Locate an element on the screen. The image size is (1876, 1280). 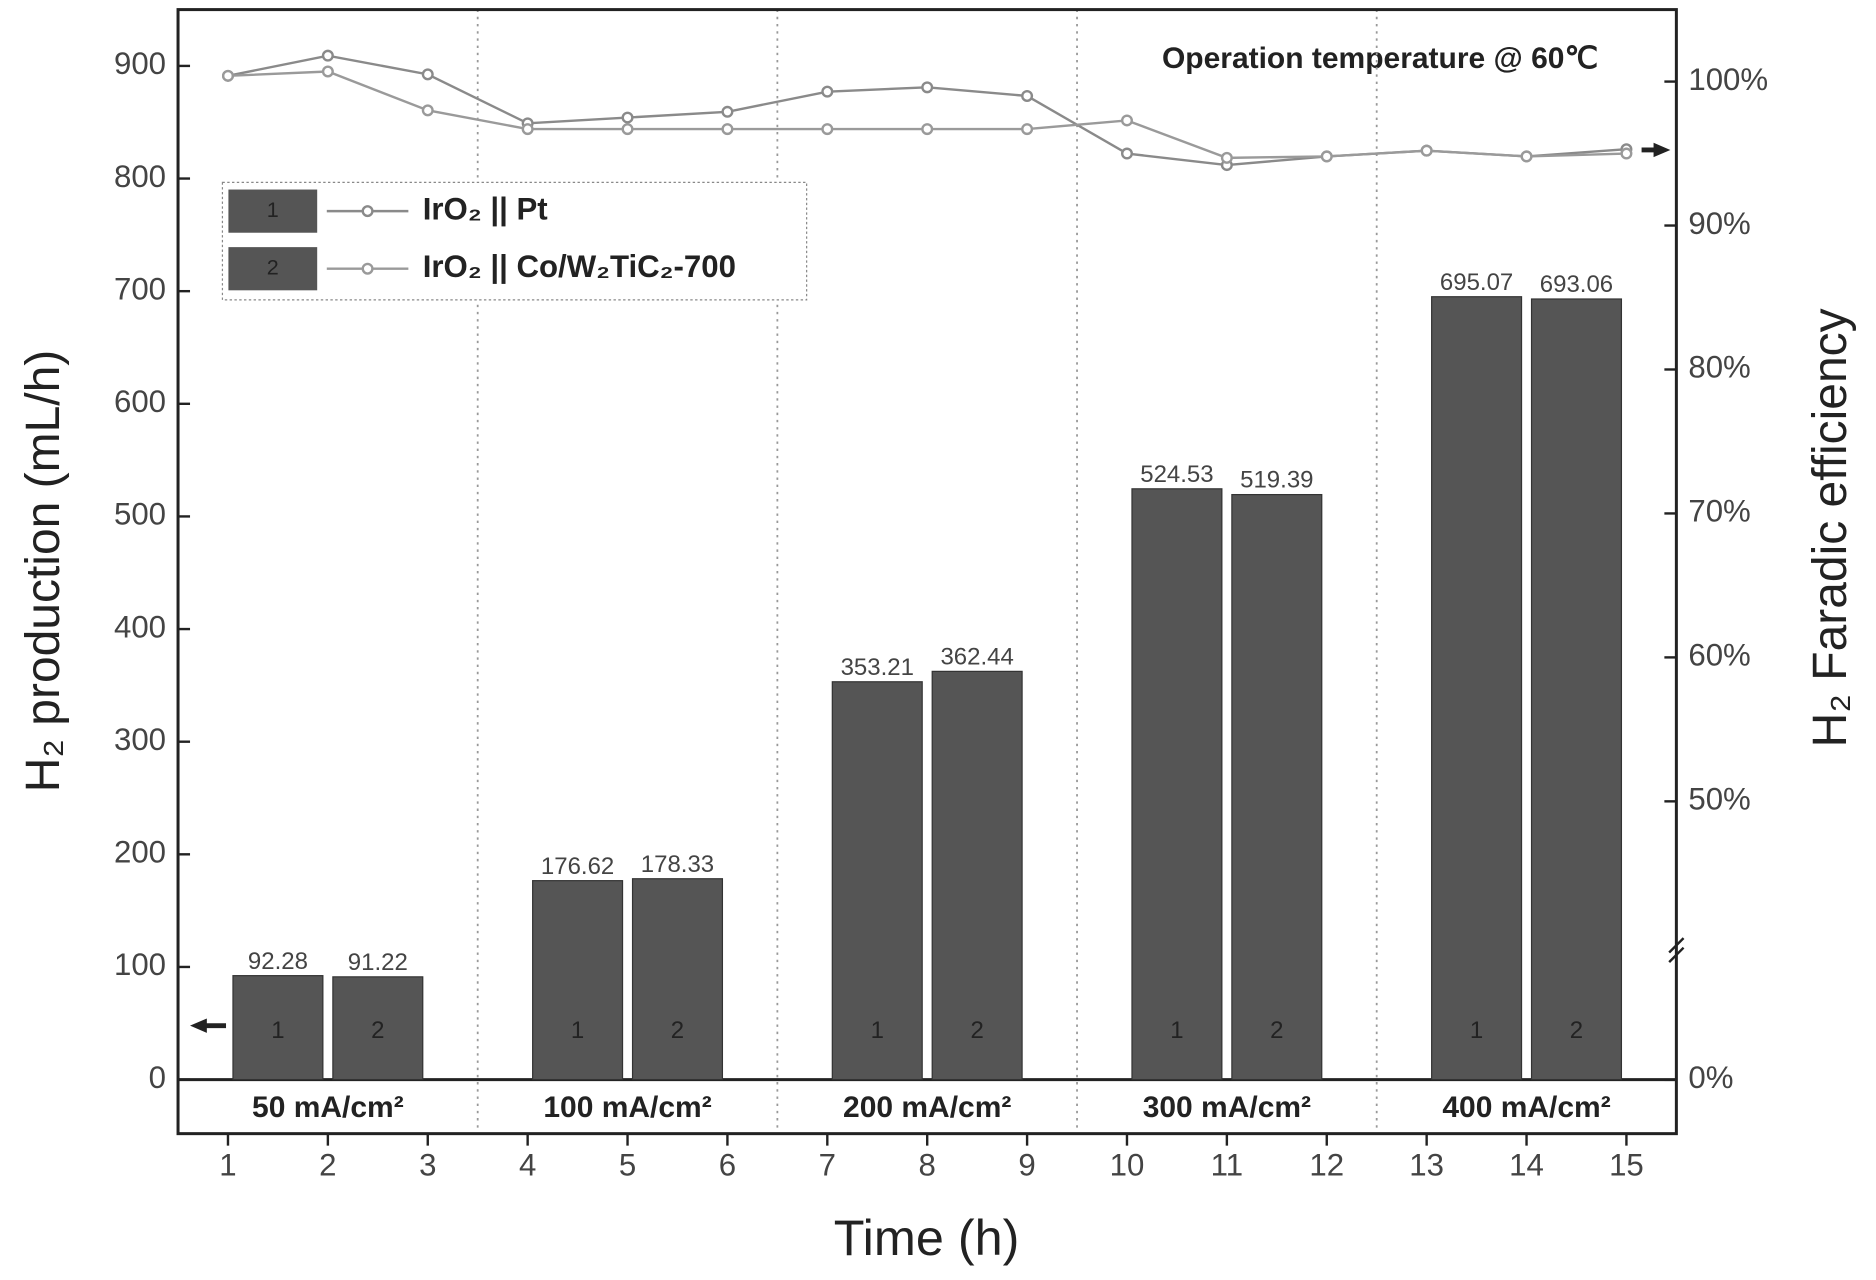
x-tick-label: 11 is located at coordinates (1227, 1164).